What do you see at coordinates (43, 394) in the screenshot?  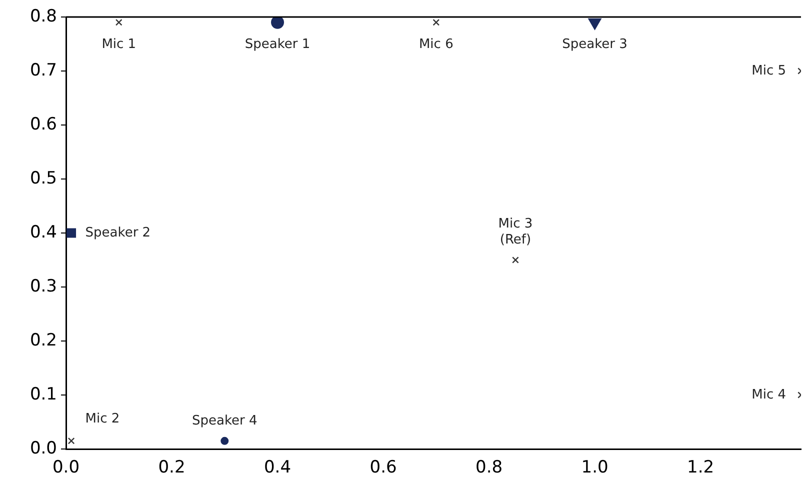 I see `y-tick-label: 0.1` at bounding box center [43, 394].